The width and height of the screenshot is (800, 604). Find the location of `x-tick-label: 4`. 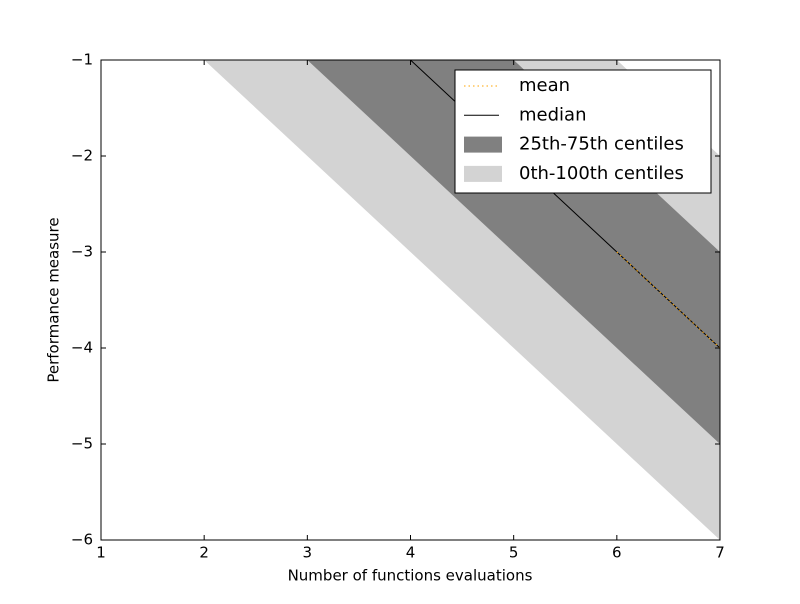

x-tick-label: 4 is located at coordinates (411, 553).